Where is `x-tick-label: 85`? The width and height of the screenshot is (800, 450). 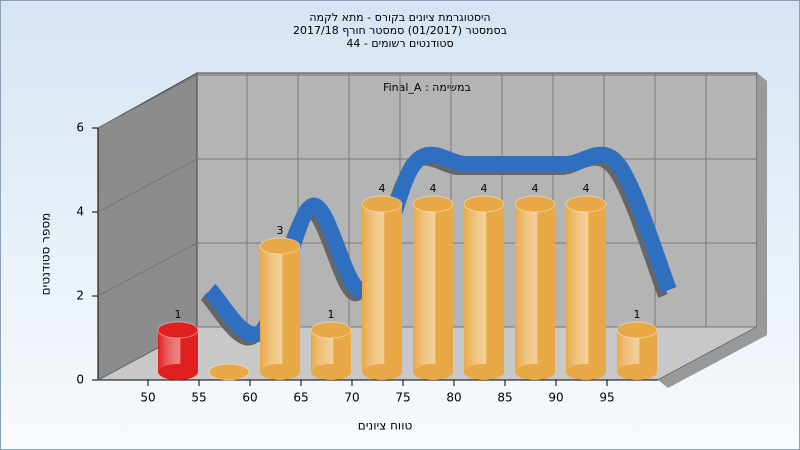 x-tick-label: 85 is located at coordinates (504, 398).